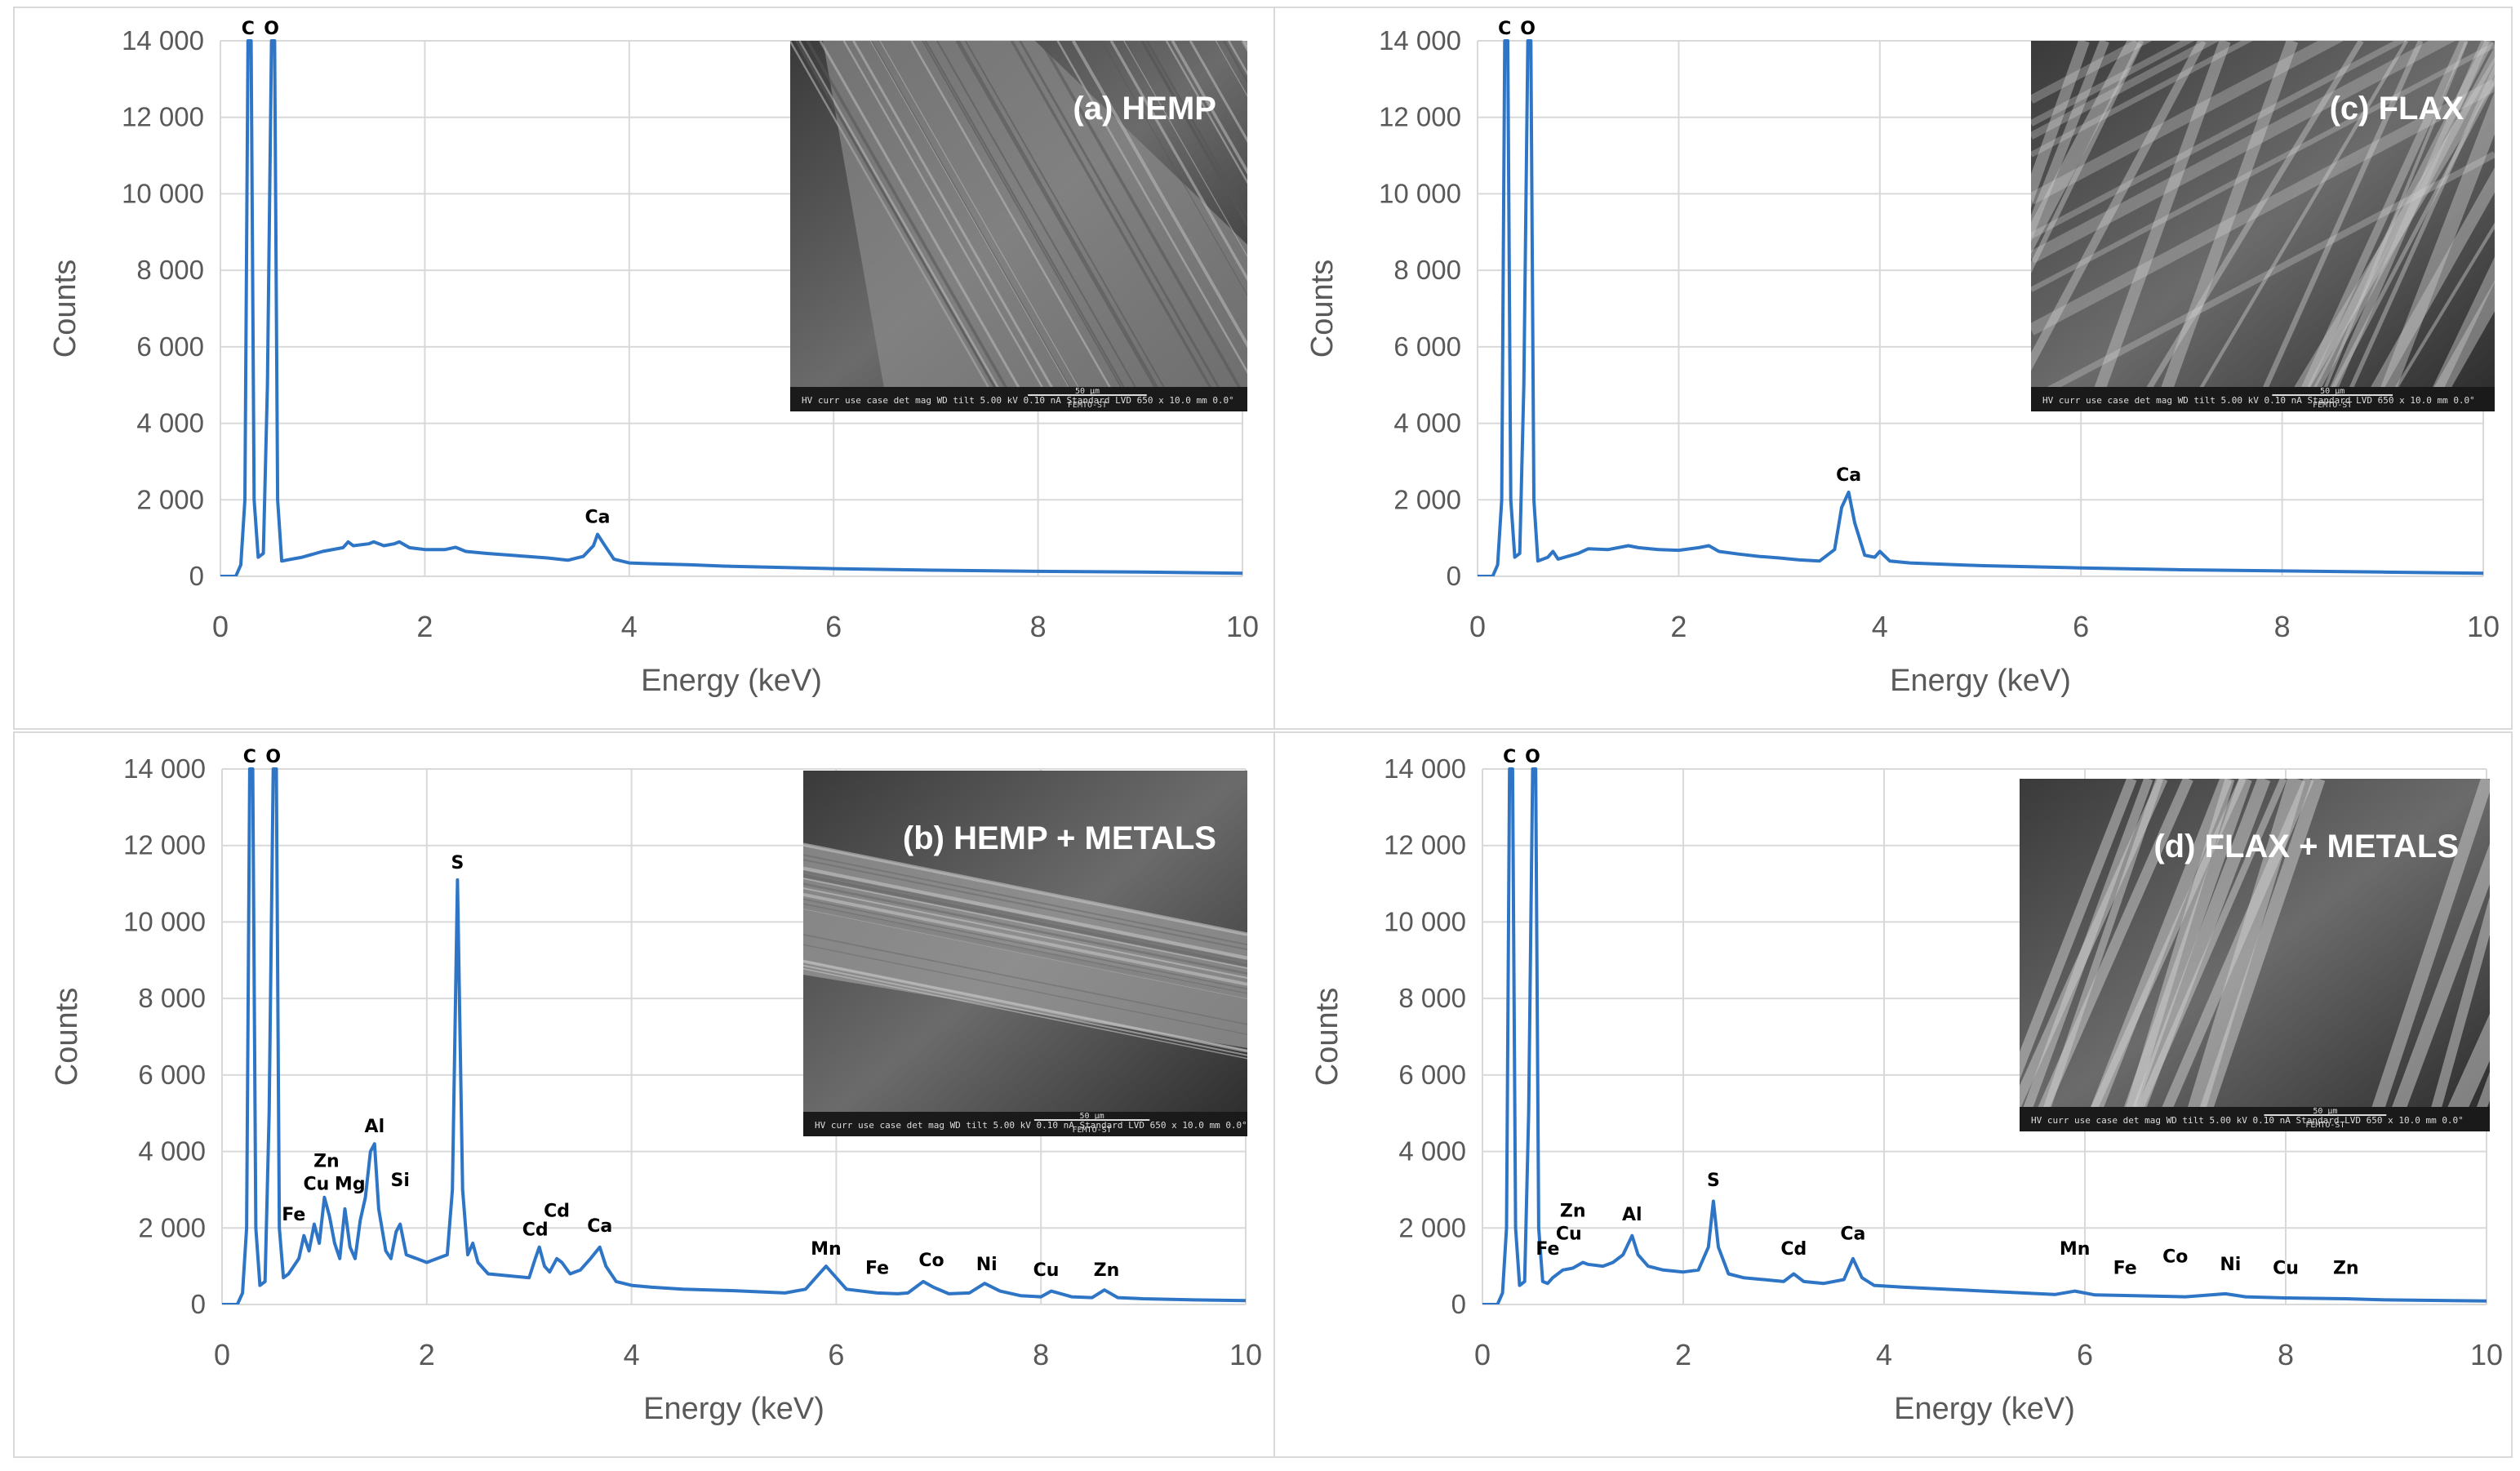  I want to click on peak-label-s: S, so click(1714, 1181).